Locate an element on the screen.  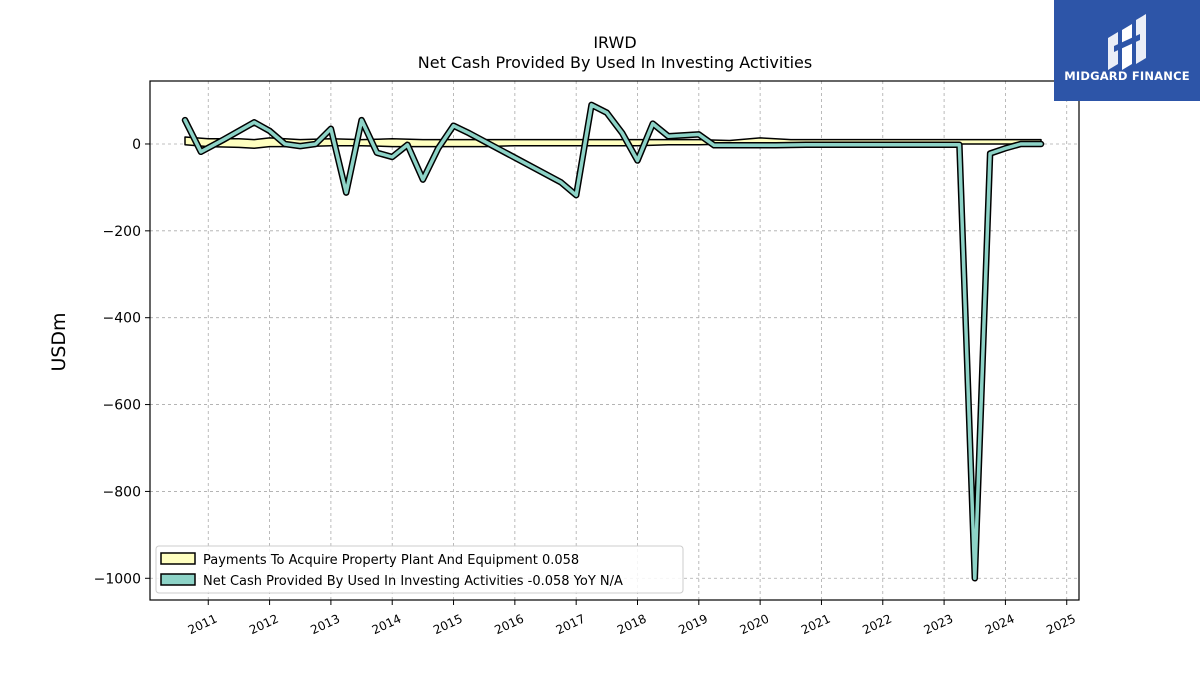
x-tick-label: 2020 is located at coordinates (755, 625).